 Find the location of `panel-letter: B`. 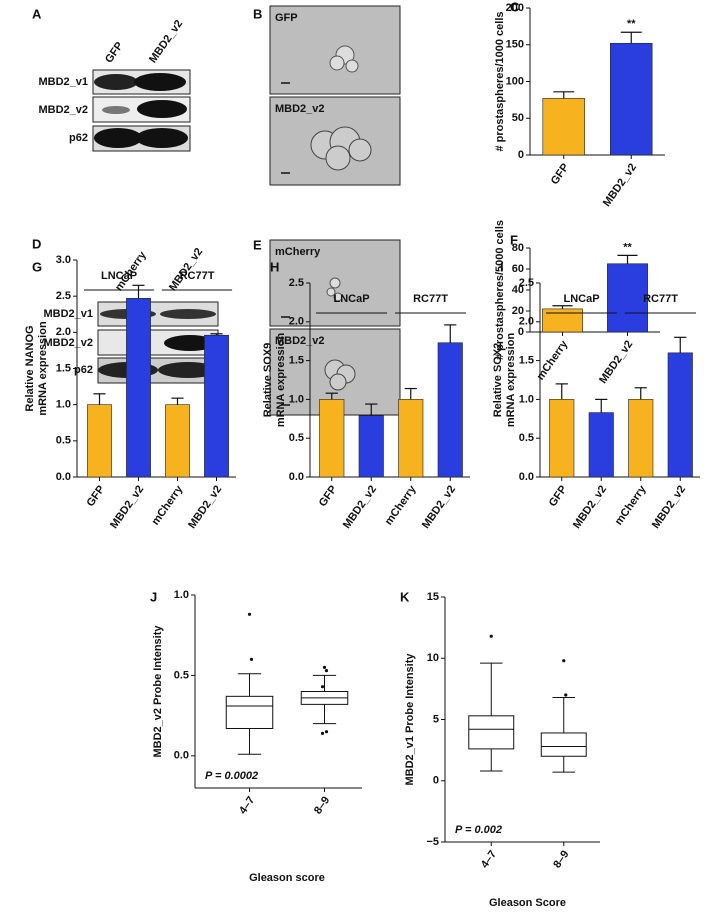

panel-letter: B is located at coordinates (257, 13).